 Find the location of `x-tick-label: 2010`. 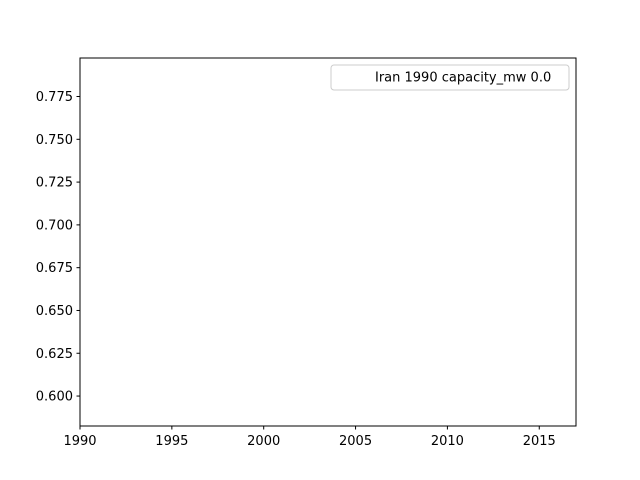

x-tick-label: 2010 is located at coordinates (447, 441).